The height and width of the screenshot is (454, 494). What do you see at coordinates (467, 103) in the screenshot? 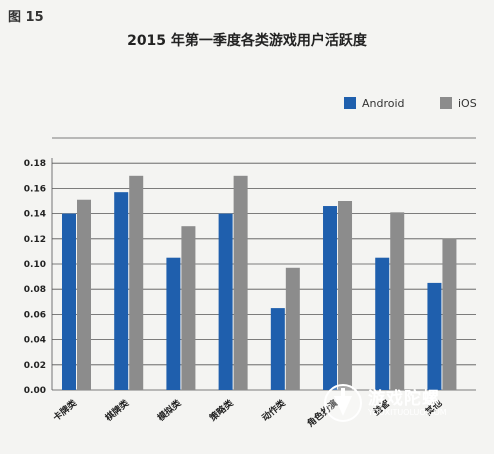
I see `legend-label-ios: iOS` at bounding box center [467, 103].